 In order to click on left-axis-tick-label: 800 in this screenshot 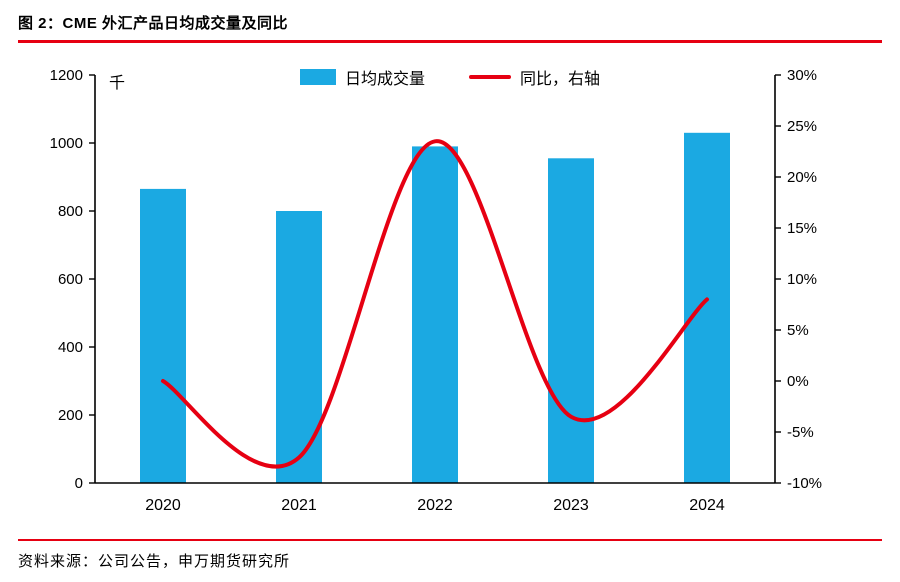, I will do `click(70, 211)`.